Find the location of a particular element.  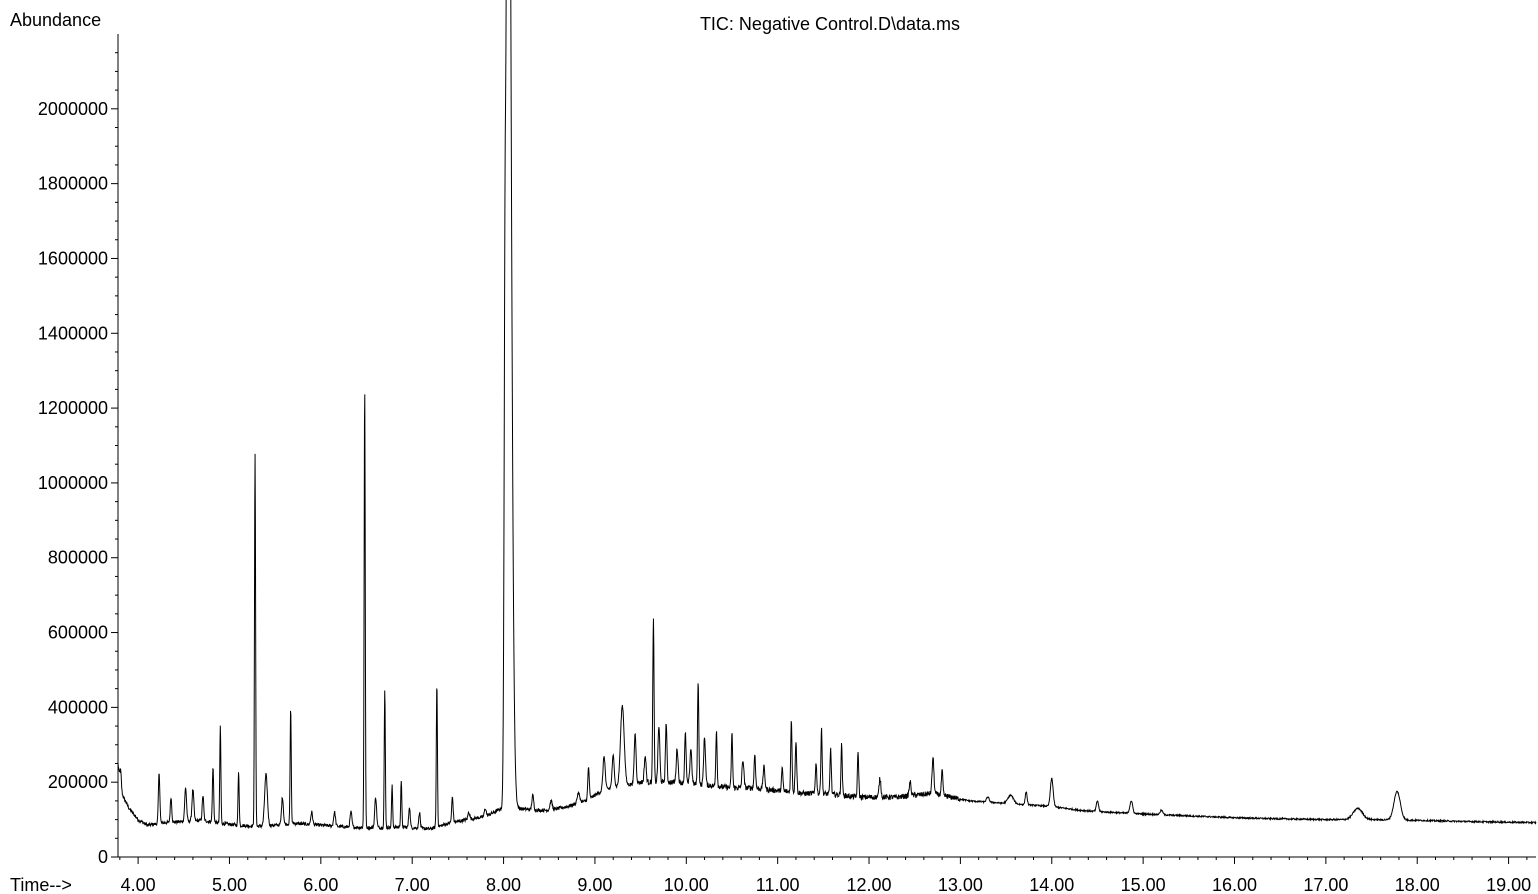

x-tick-label: 16.00 is located at coordinates (1234, 884).